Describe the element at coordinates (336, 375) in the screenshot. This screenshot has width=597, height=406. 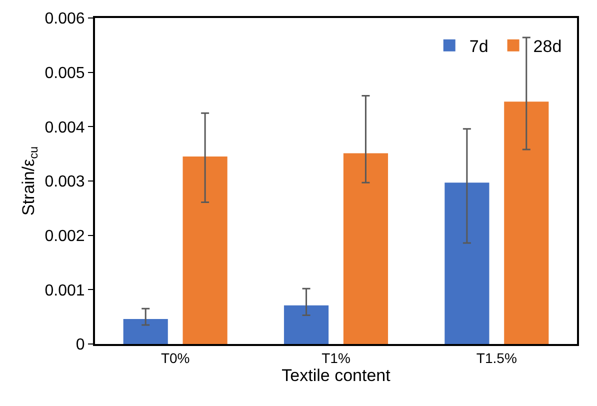
I see `x-axis-title: Textile content` at that location.